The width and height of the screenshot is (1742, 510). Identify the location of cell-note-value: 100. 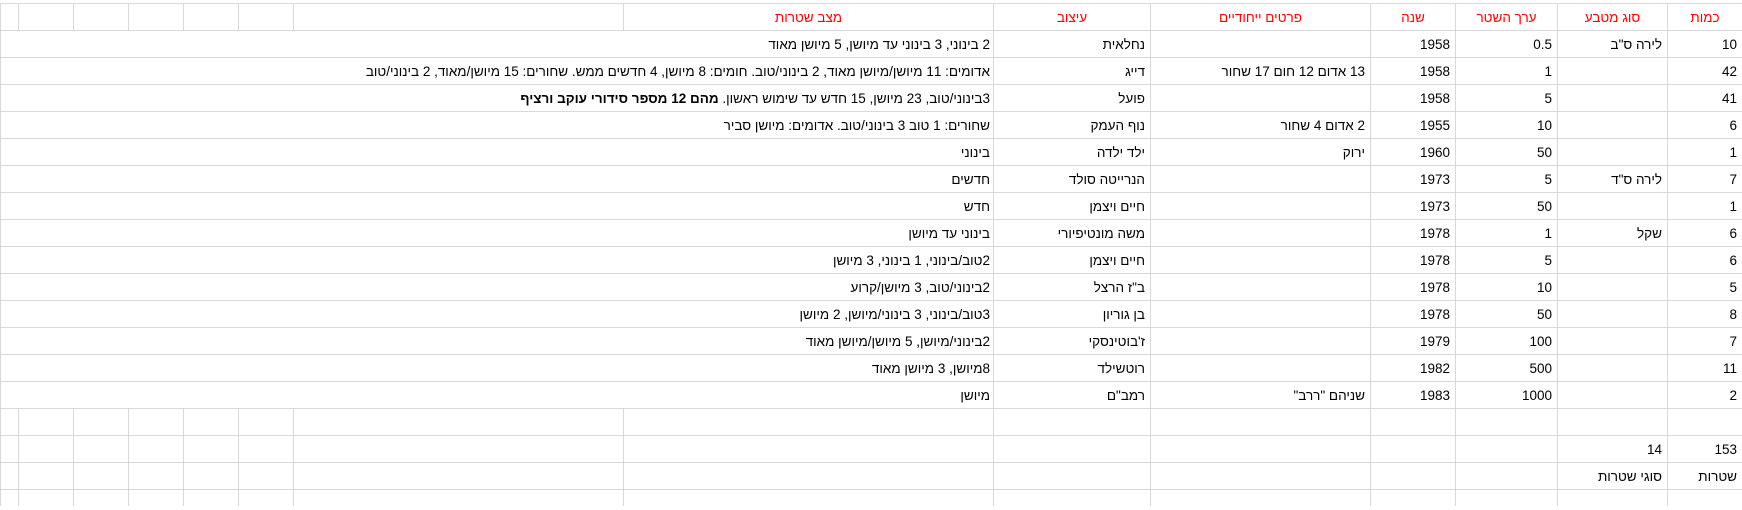
(1506, 341).